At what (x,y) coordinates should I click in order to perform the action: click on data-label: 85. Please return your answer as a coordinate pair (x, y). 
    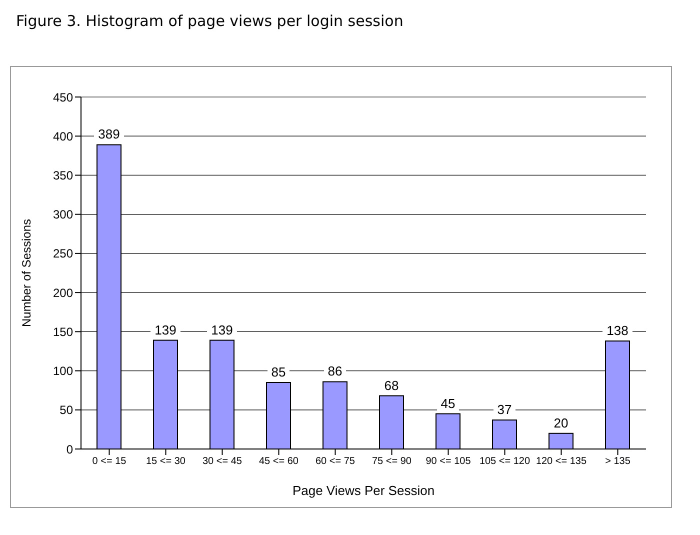
    Looking at the image, I should click on (278, 372).